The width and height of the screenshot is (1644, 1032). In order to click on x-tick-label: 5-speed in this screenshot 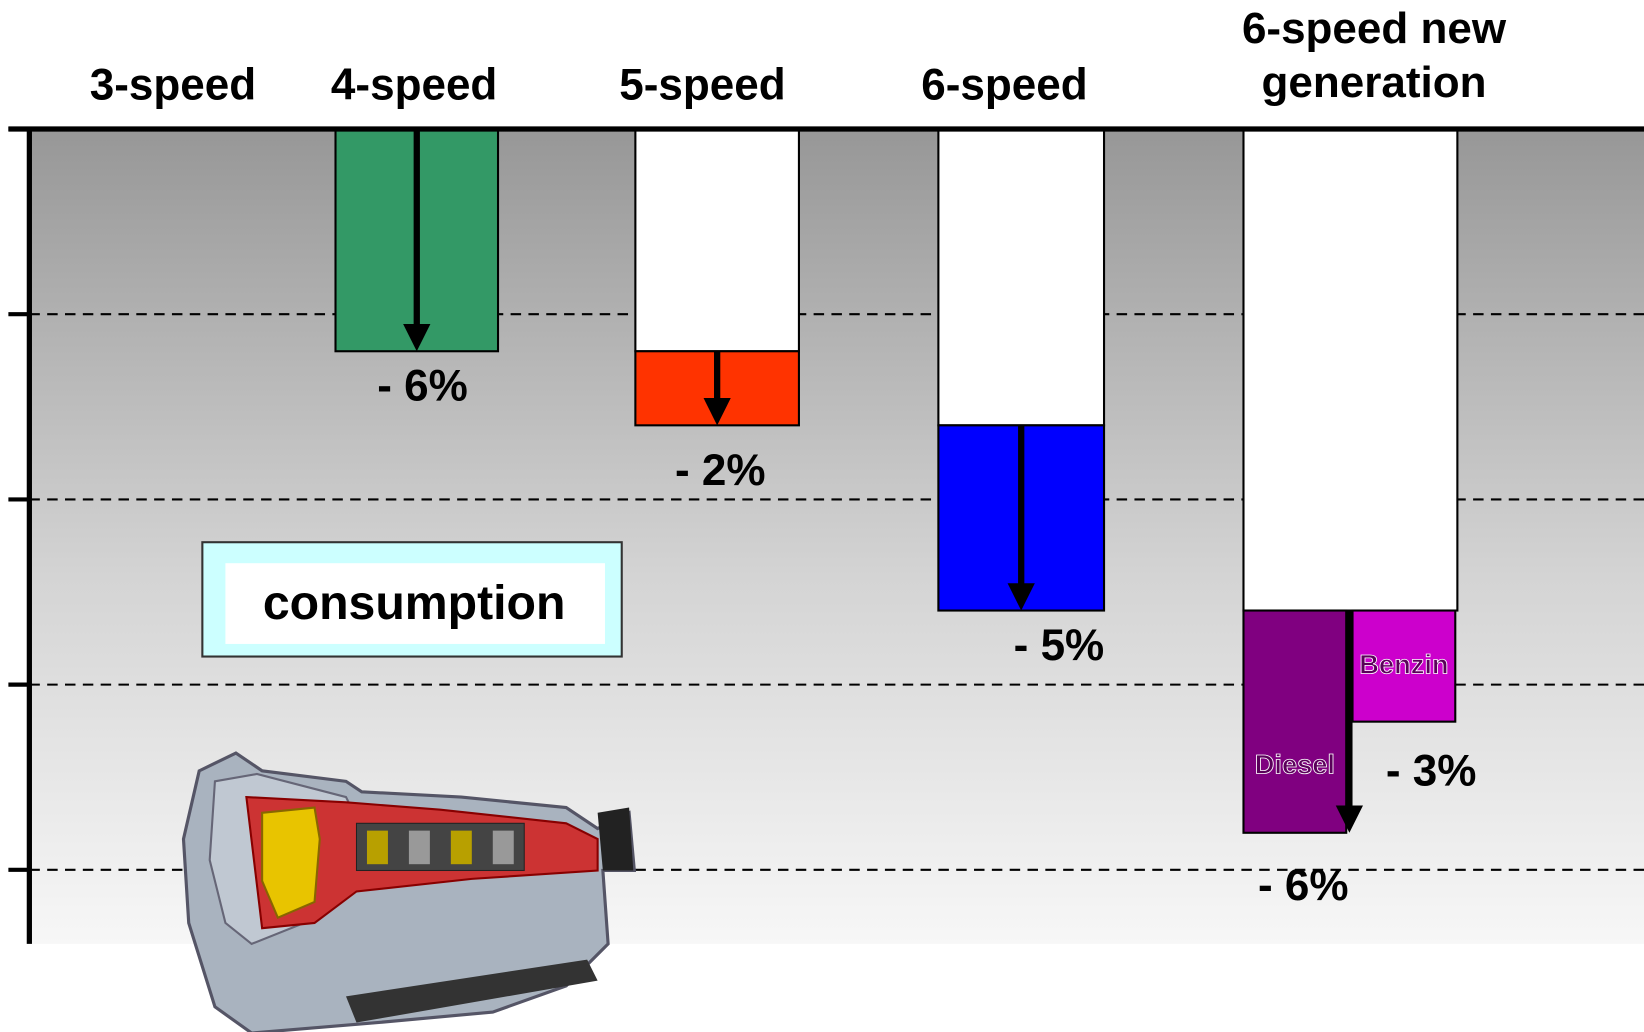, I will do `click(702, 85)`.